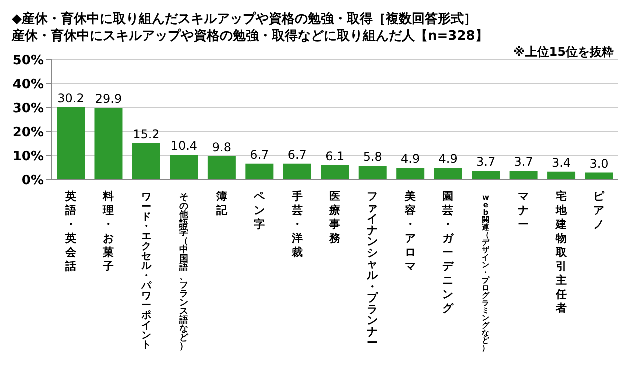 The width and height of the screenshot is (640, 373). I want to click on data-label: 3.4, so click(562, 163).